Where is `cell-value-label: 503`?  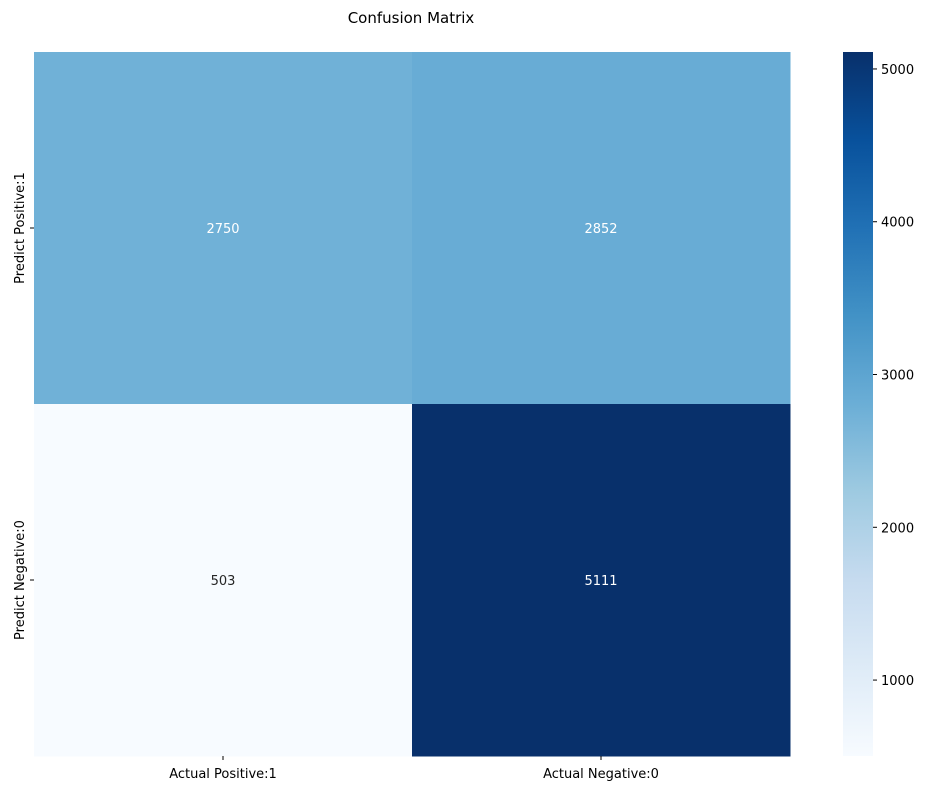
cell-value-label: 503 is located at coordinates (223, 581).